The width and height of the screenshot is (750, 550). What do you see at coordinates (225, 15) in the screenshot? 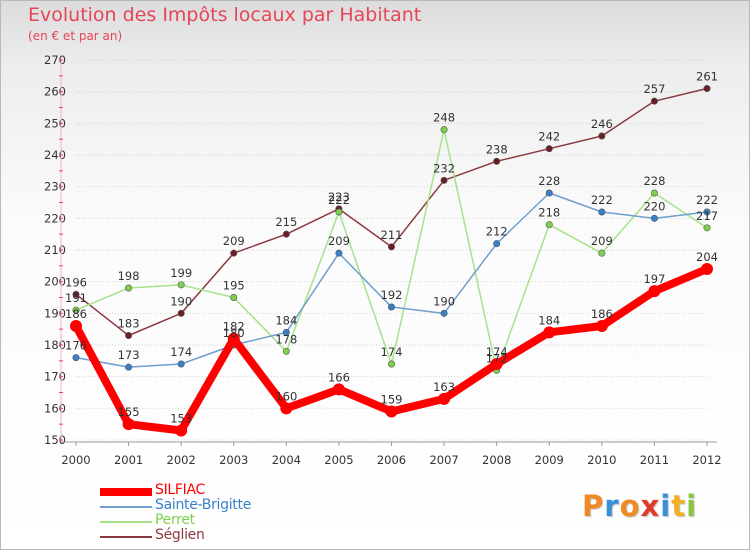
I see `chart-title: Evolution des Impôts locaux par Habitant` at bounding box center [225, 15].